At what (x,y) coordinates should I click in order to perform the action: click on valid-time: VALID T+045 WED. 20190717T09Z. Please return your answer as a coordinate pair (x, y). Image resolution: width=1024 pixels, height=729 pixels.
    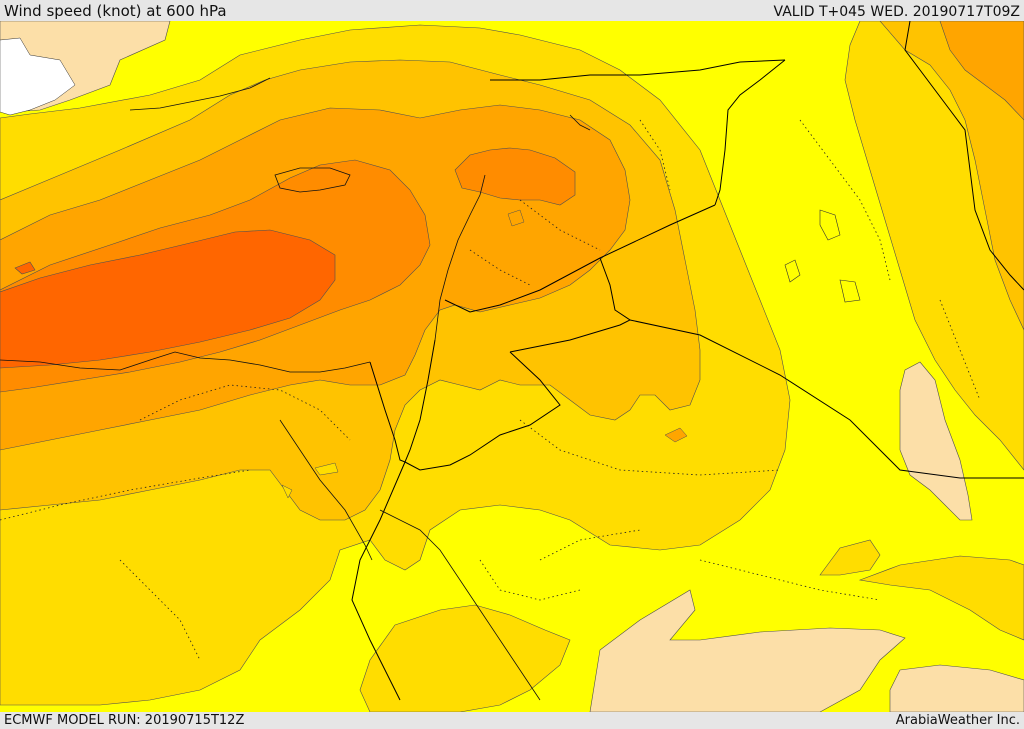
    Looking at the image, I should click on (896, 12).